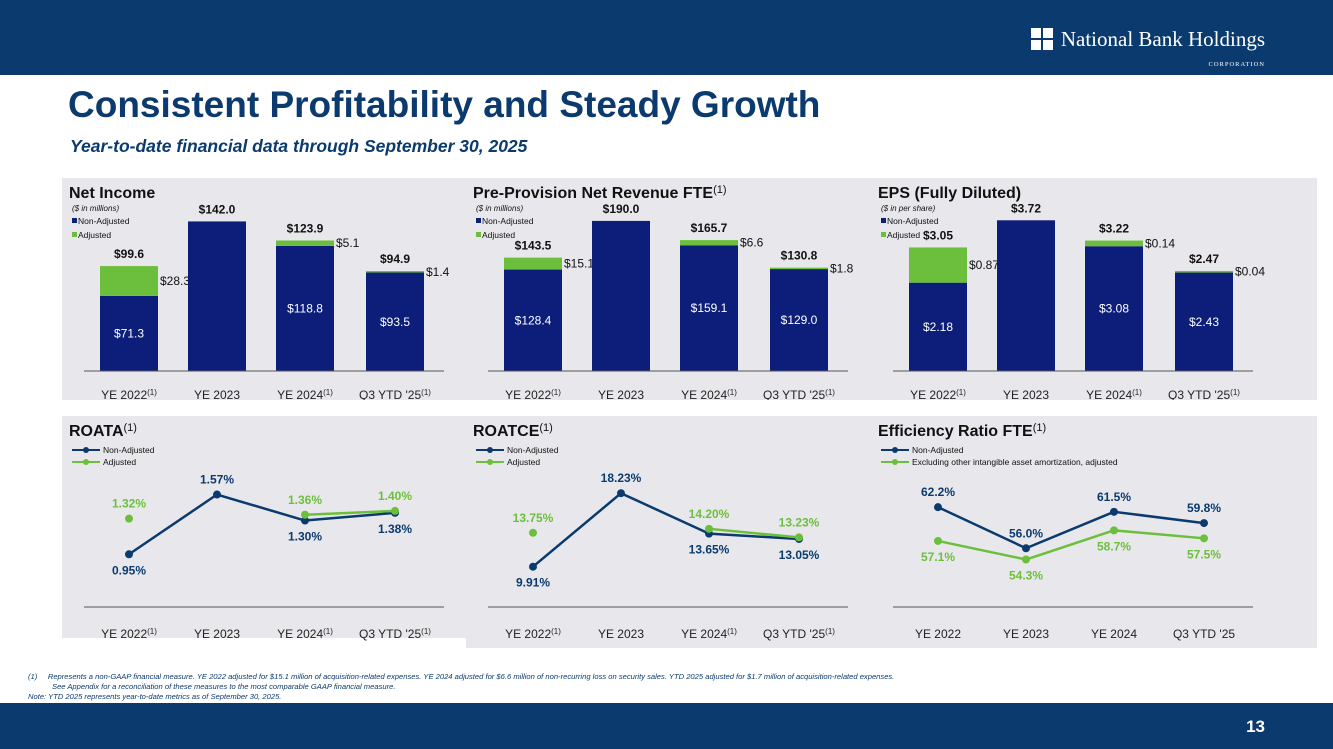  I want to click on adjustment-label: $0.14, so click(1160, 243).